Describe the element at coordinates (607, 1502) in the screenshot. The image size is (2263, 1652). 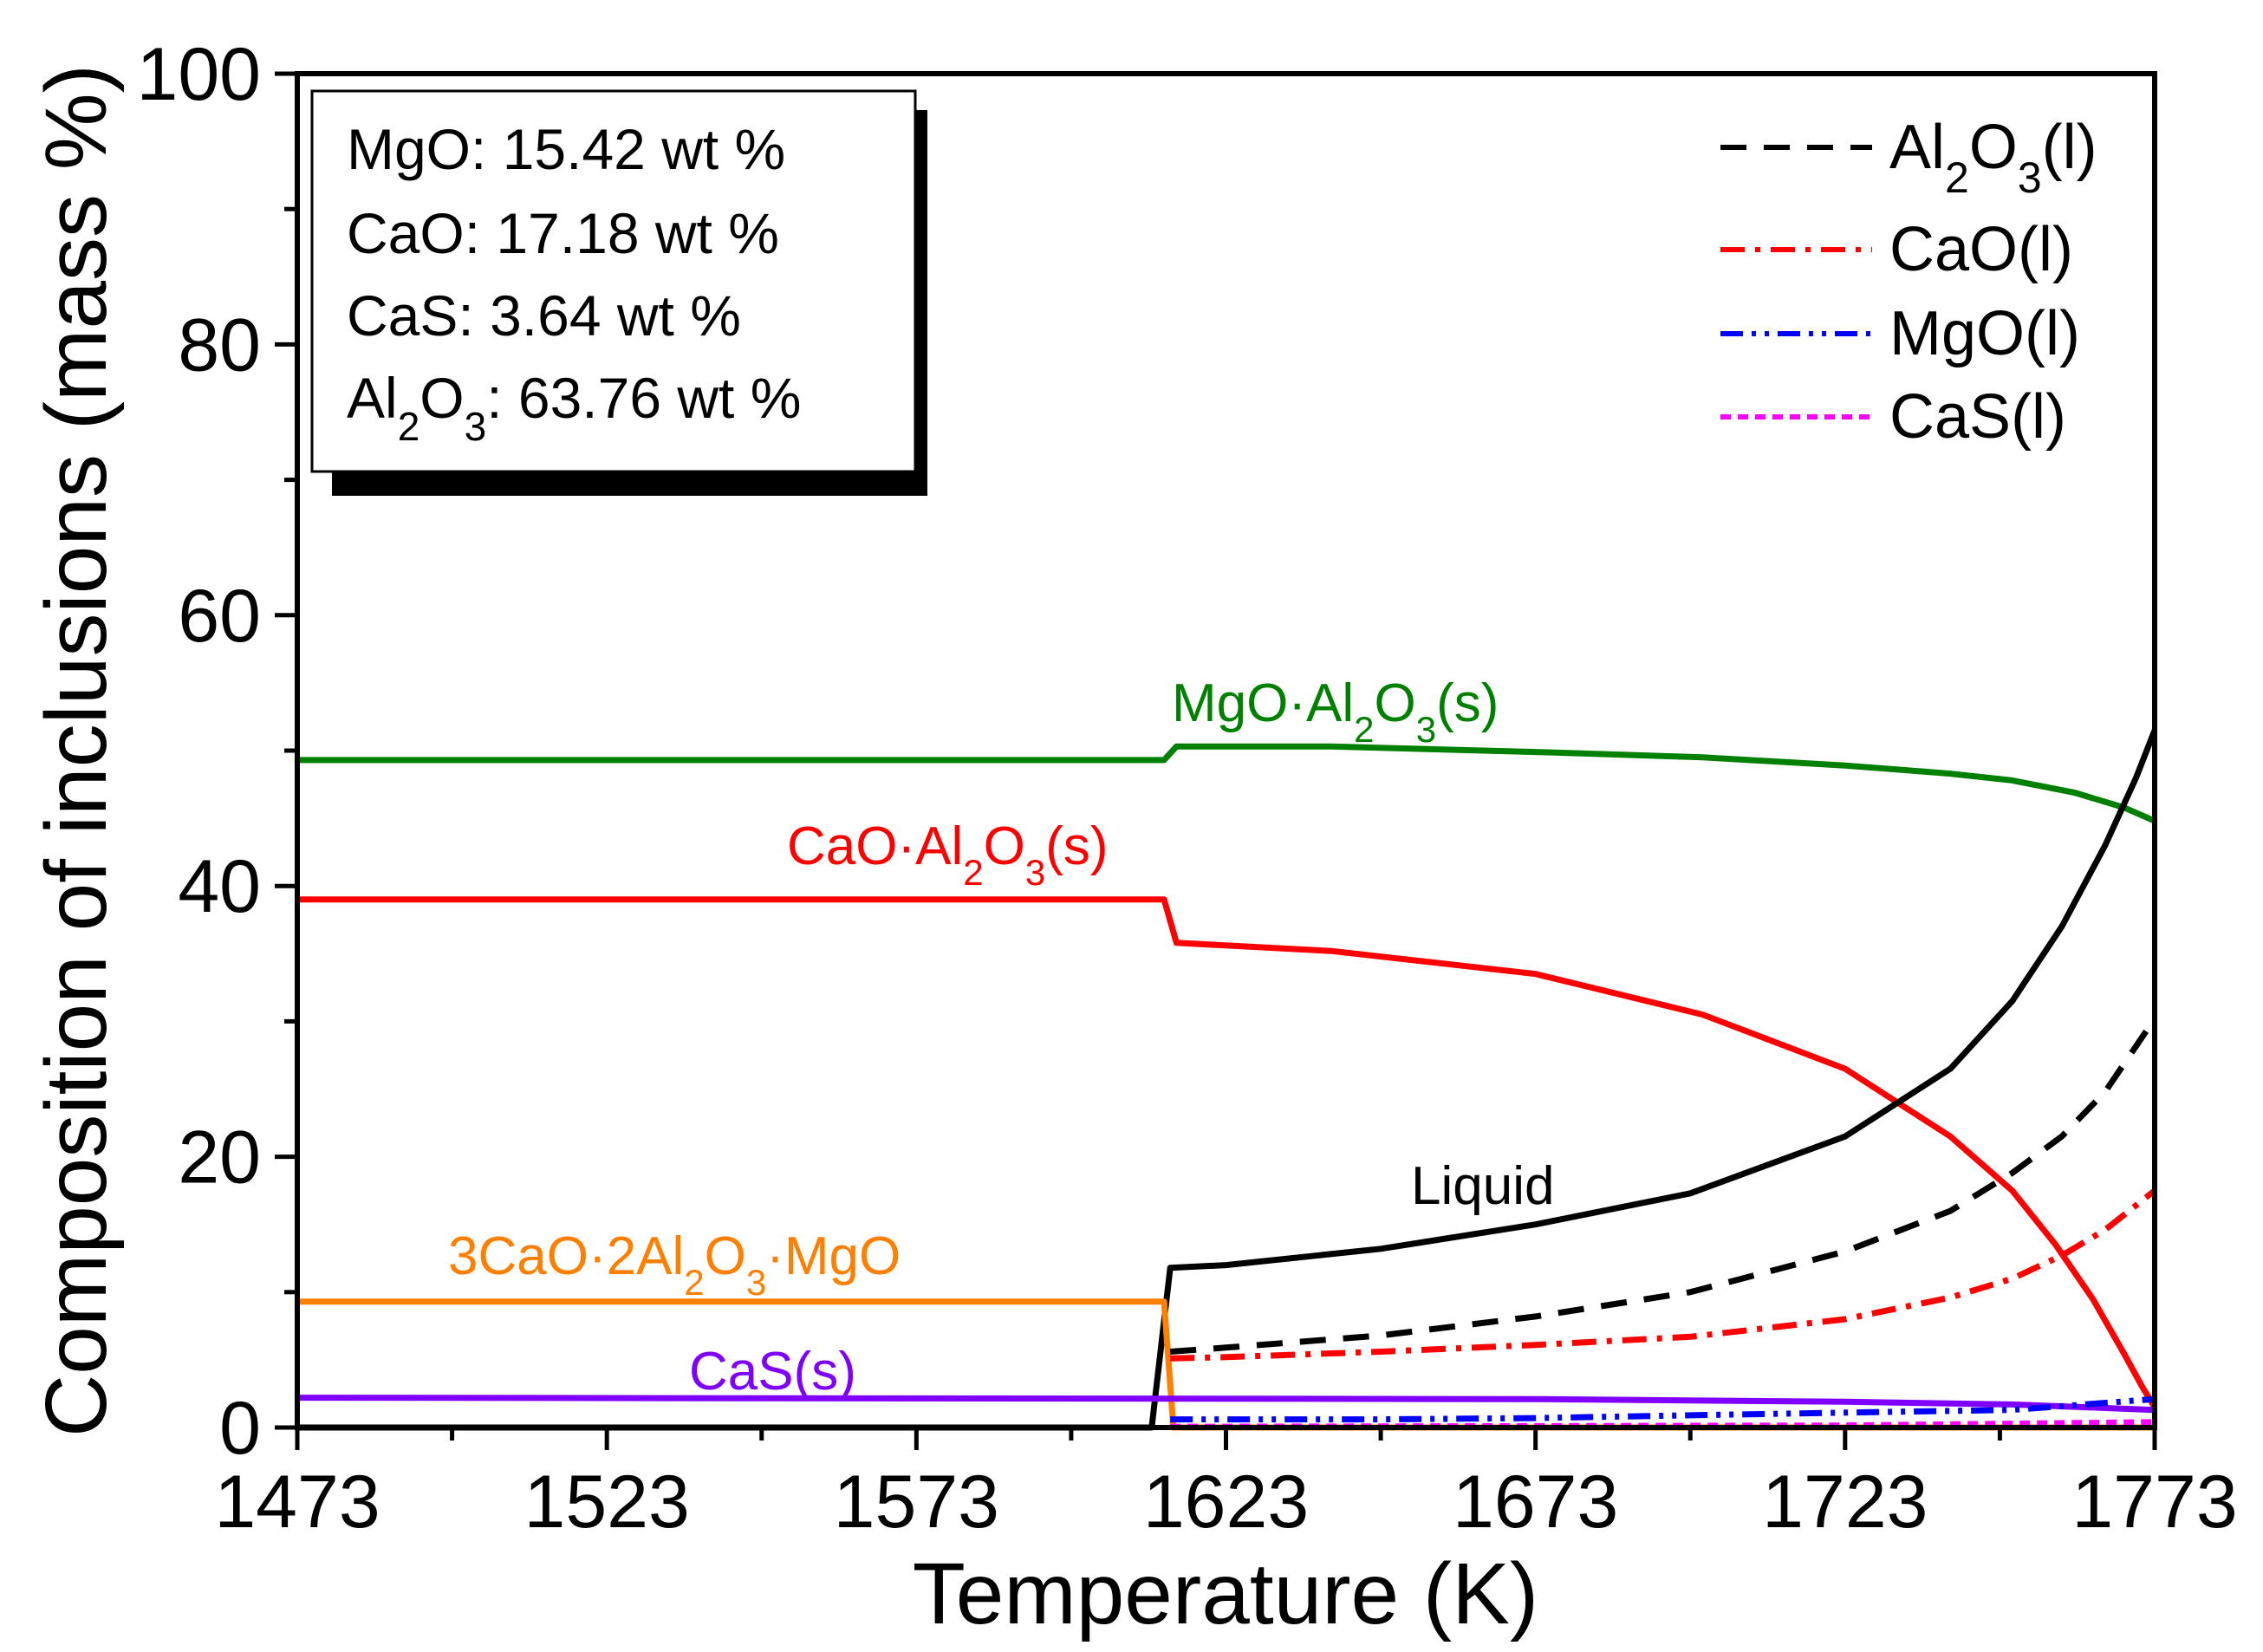
I see `x-tick-label: 1523` at that location.